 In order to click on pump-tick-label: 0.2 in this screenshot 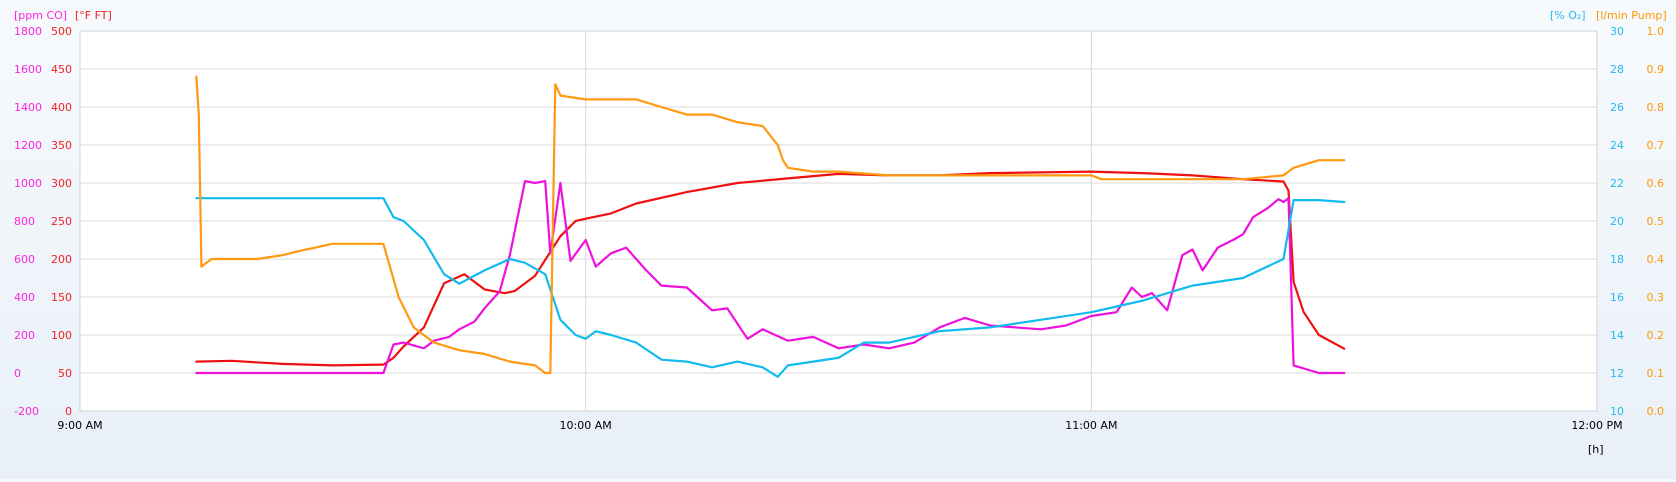, I will do `click(1656, 335)`.